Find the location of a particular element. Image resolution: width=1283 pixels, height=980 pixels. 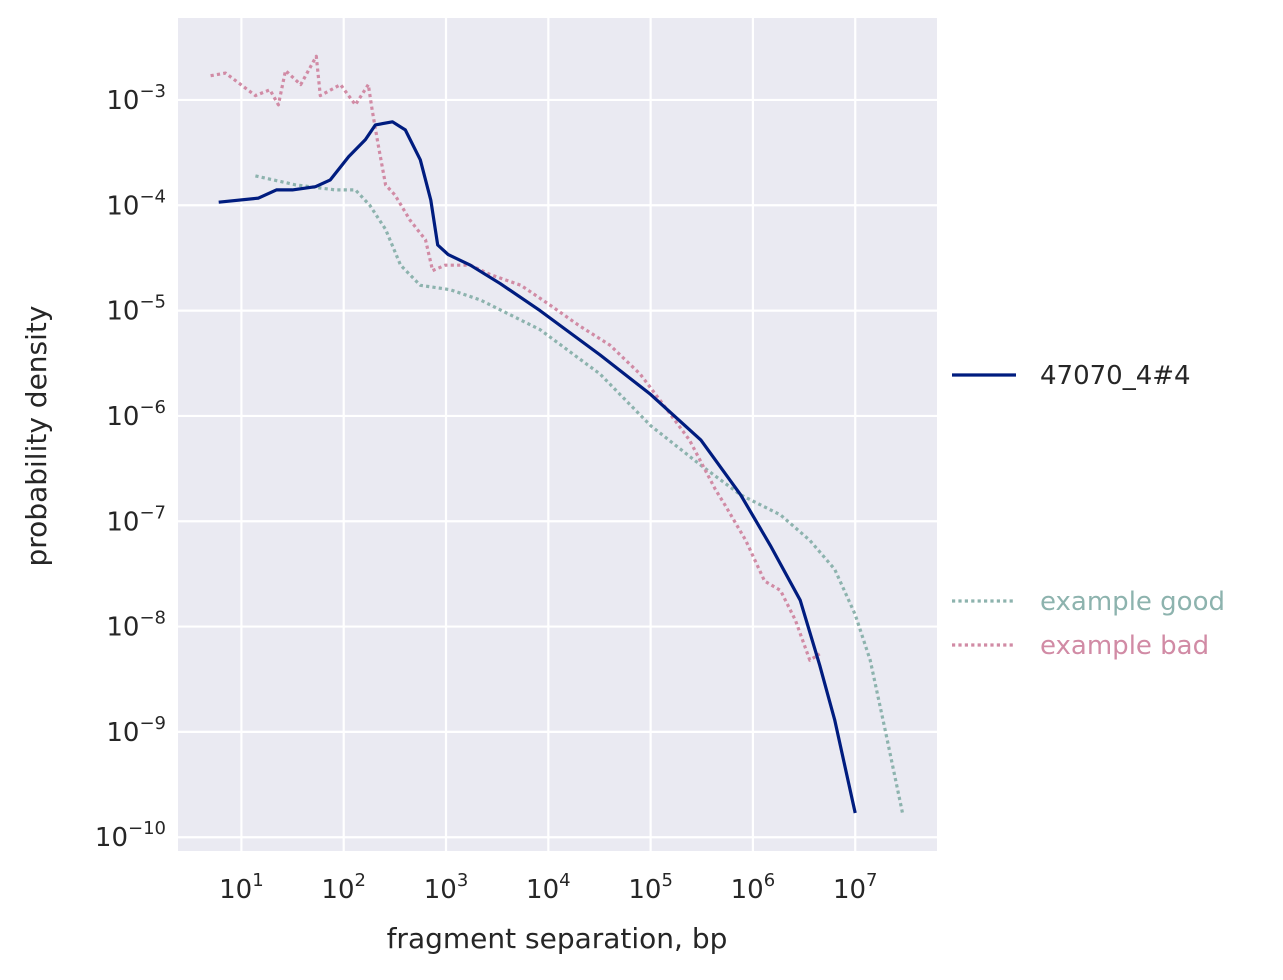

legend-label: 47070_4#4 is located at coordinates (1115, 376).